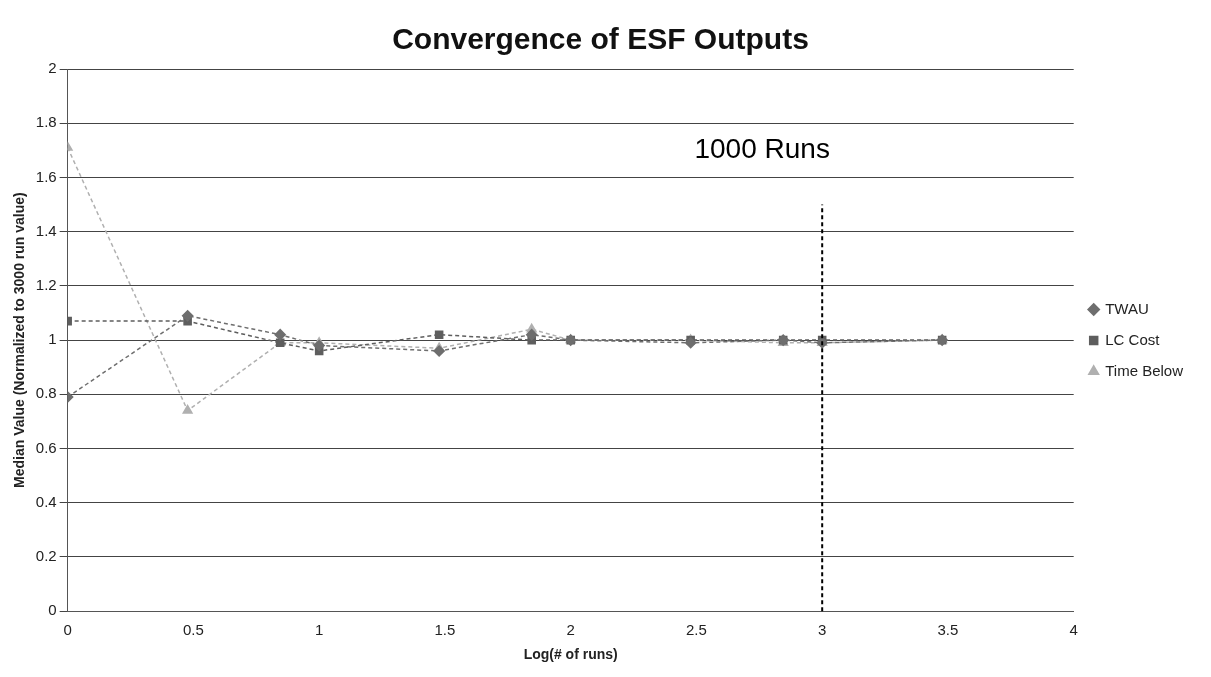 The width and height of the screenshot is (1211, 677). What do you see at coordinates (762, 149) in the screenshot?
I see `ref-line-label: 1000 Runs` at bounding box center [762, 149].